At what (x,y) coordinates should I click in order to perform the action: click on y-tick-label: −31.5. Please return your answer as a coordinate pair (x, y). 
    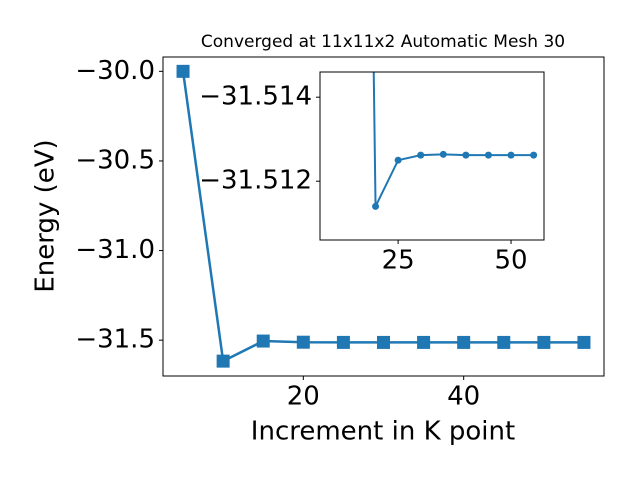
    Looking at the image, I should click on (115, 340).